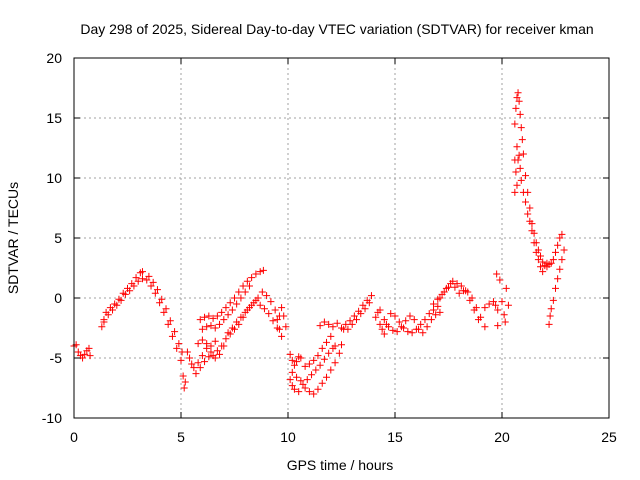 This screenshot has width=640, height=480. I want to click on y-tick-label: 15, so click(54, 118).